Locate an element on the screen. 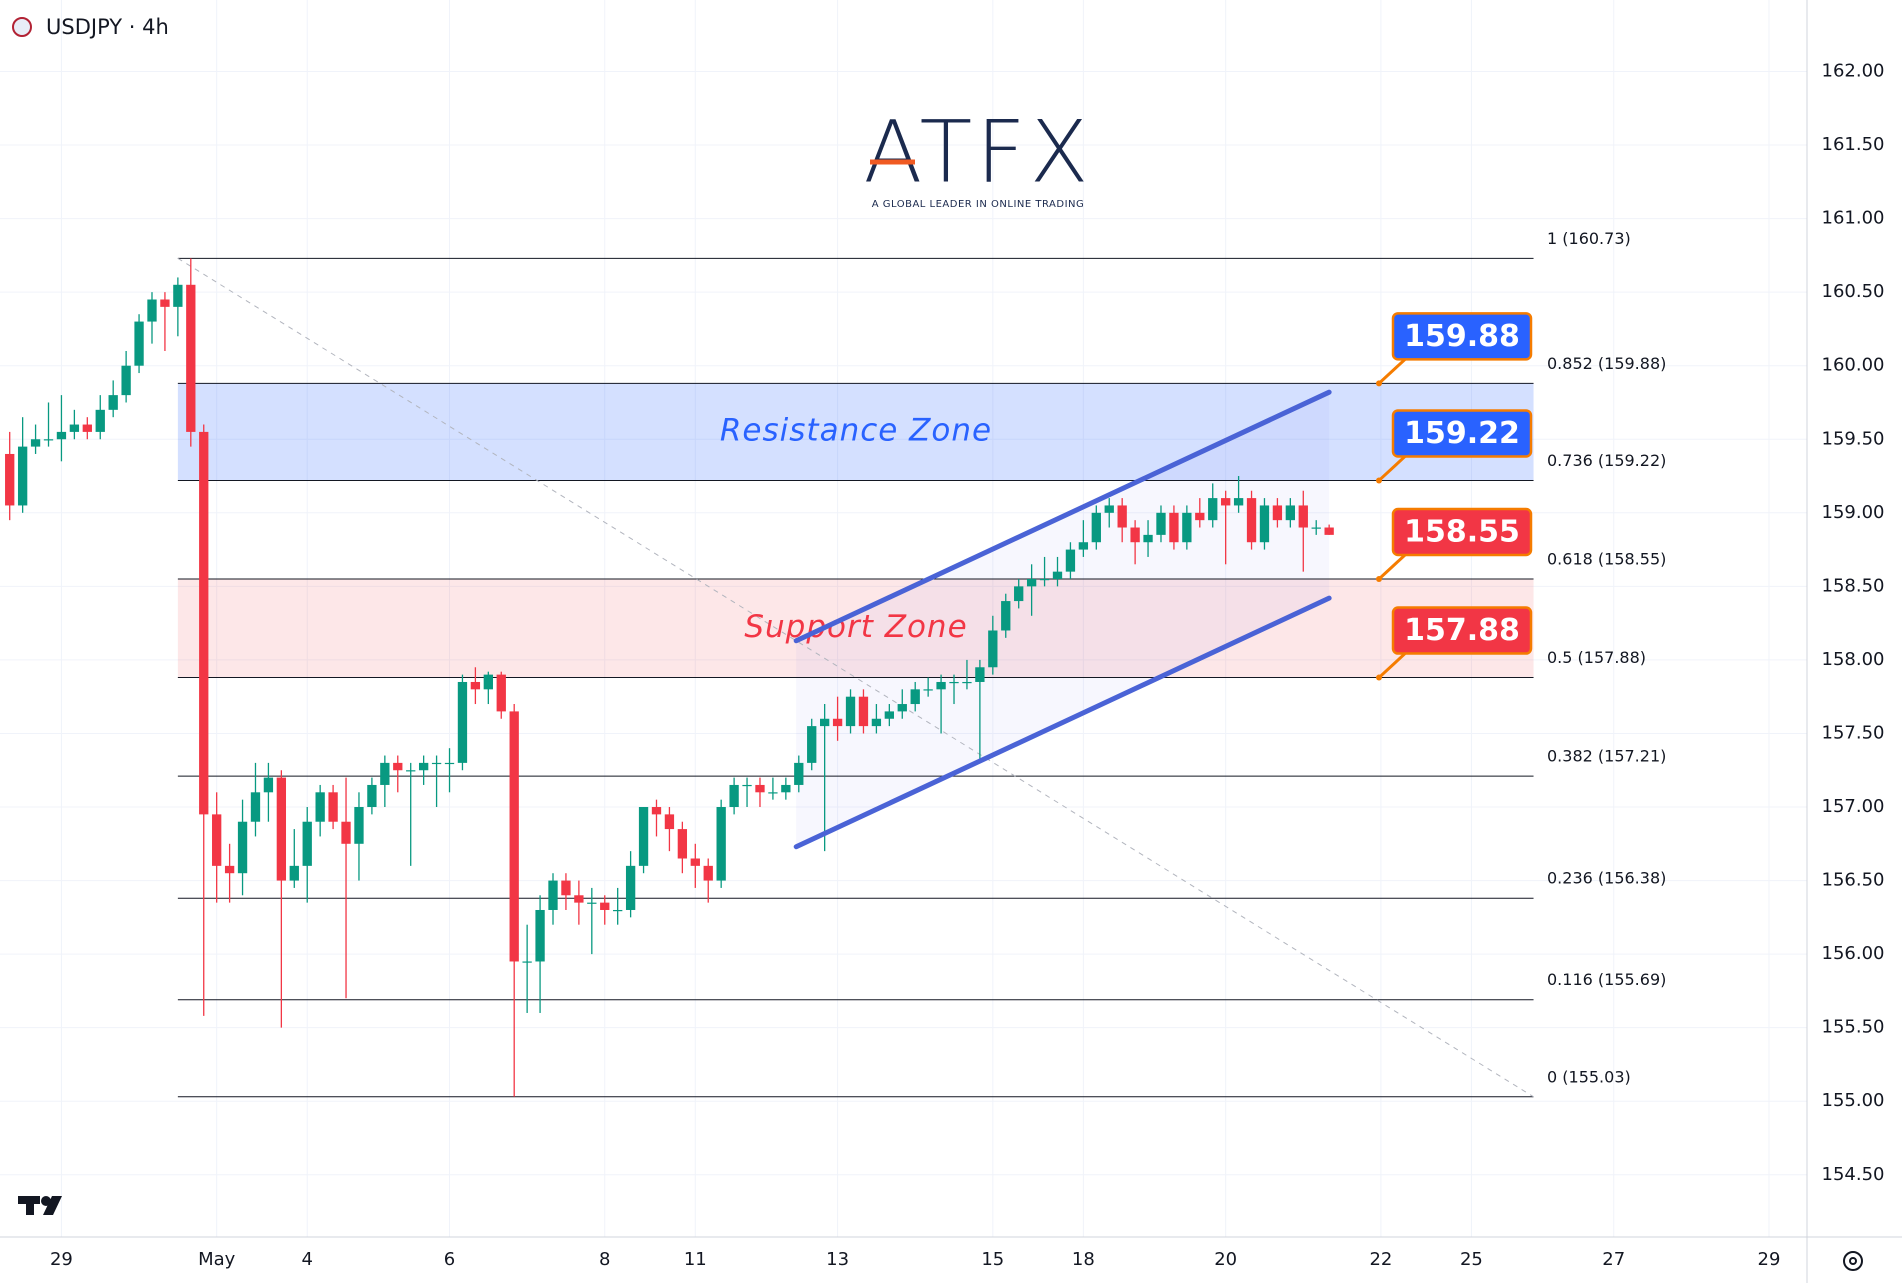 This screenshot has height=1283, width=1902. settings-icon is located at coordinates (1853, 1261).